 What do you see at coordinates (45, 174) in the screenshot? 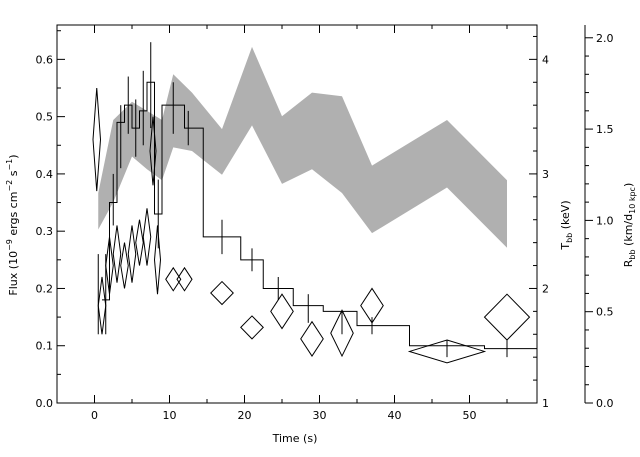
I see `y-left-tick-label: 0.4` at bounding box center [45, 174].